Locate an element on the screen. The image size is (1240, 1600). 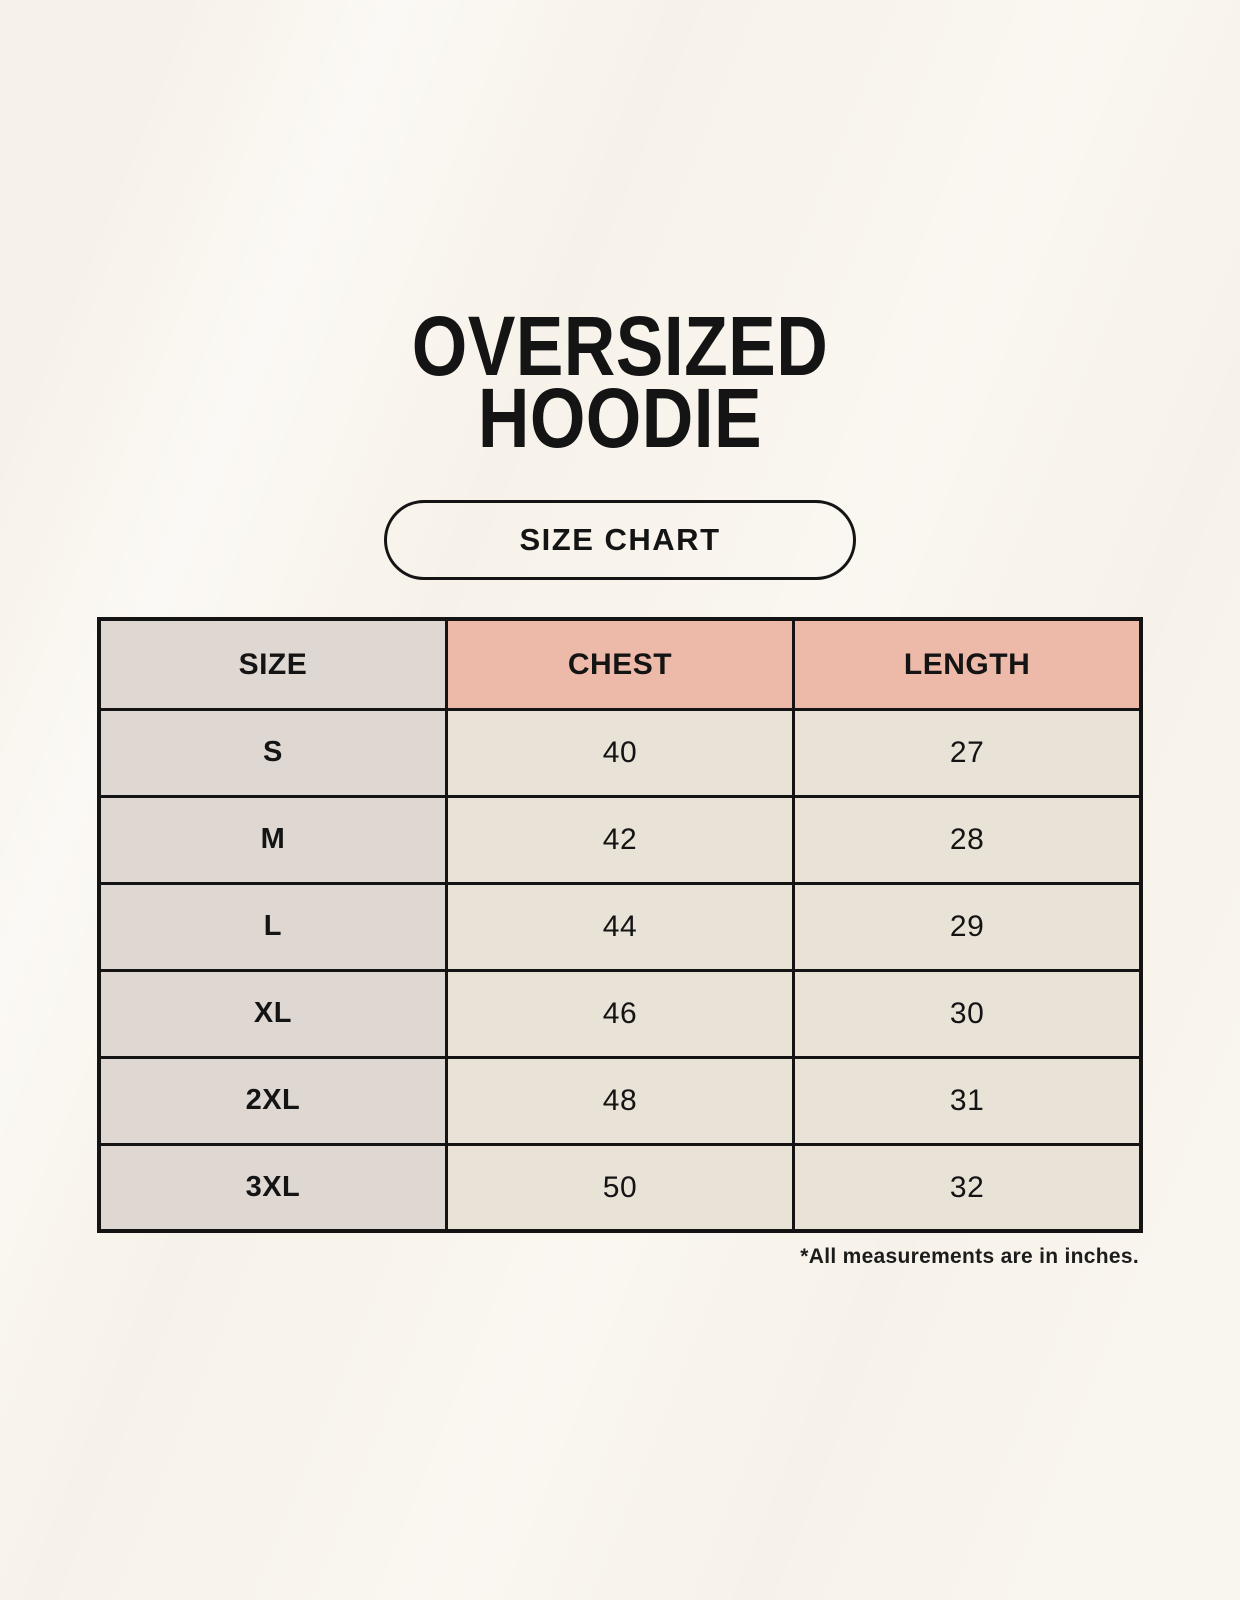
length-cell: 30 is located at coordinates (967, 1013).